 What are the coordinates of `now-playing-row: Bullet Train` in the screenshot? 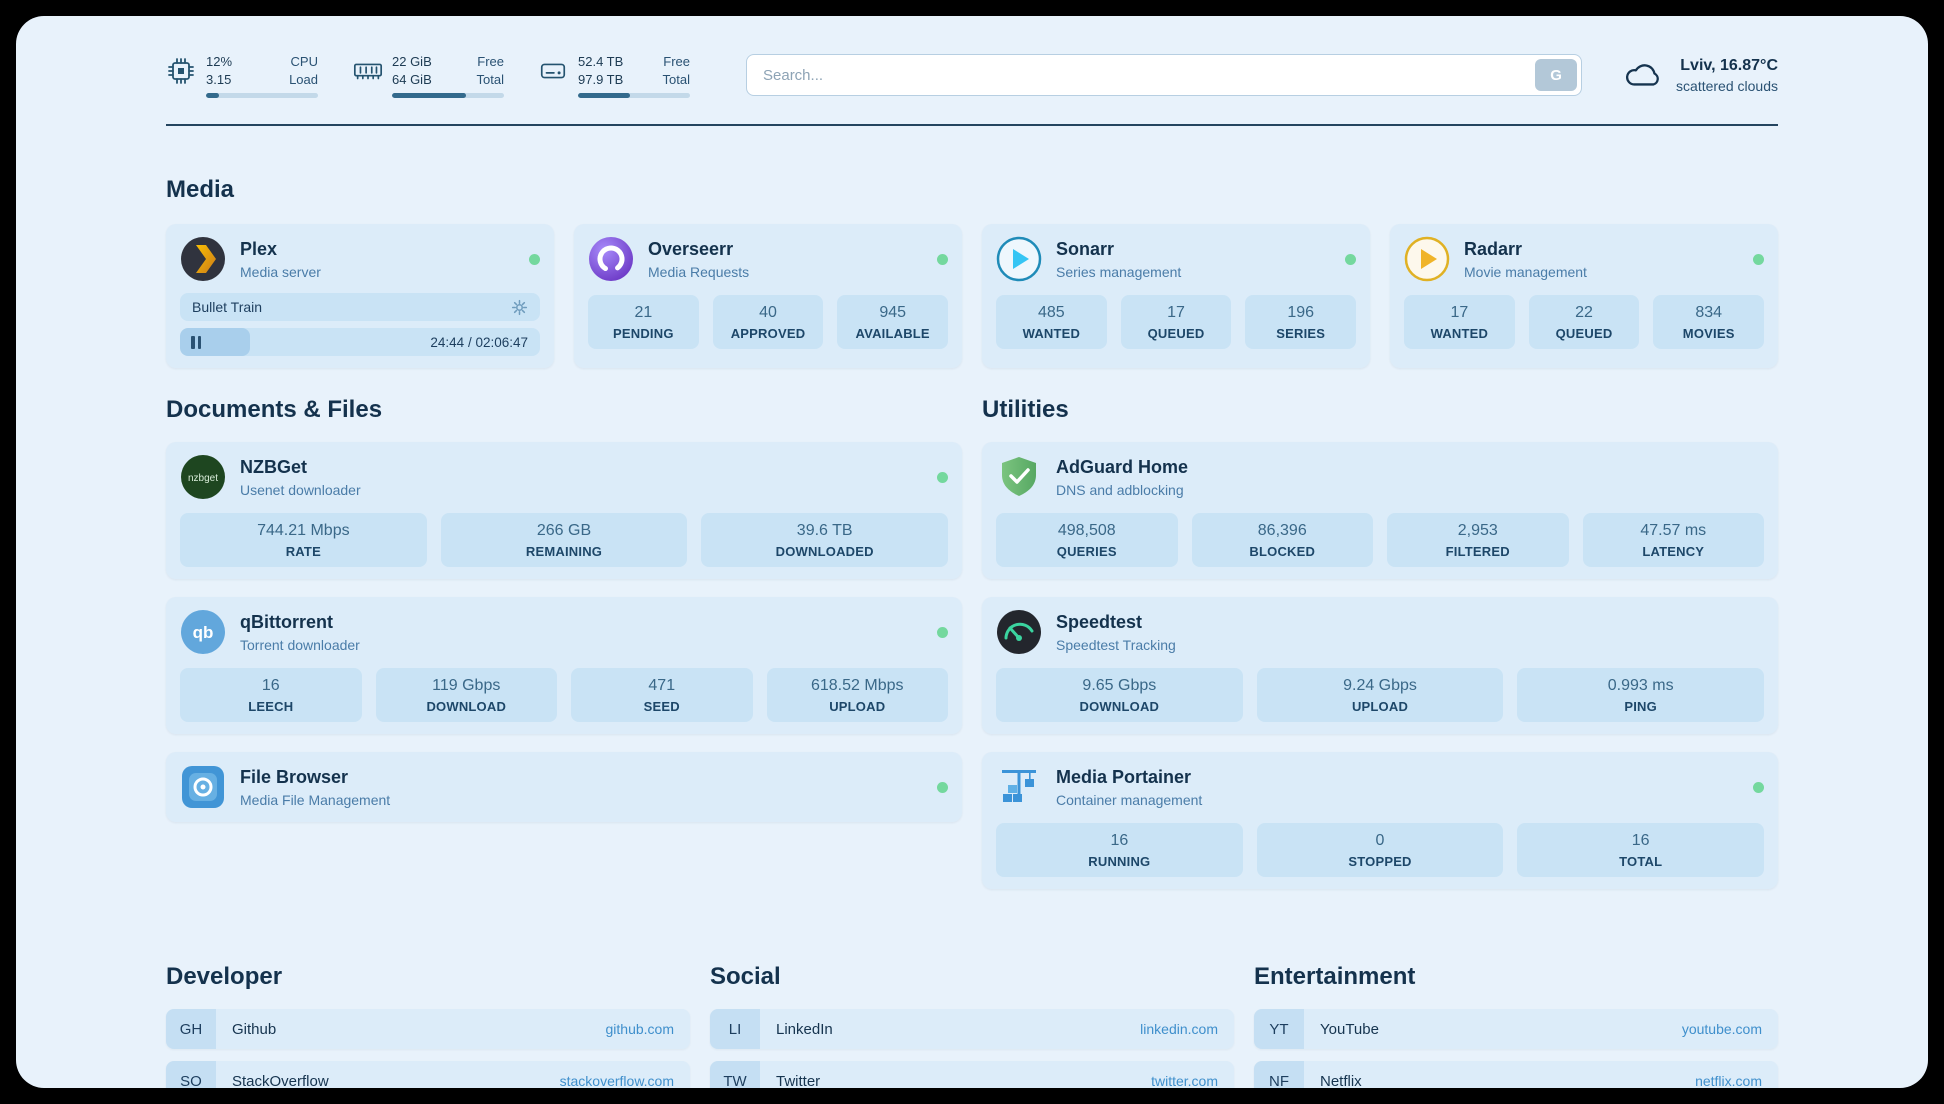 It's located at (360, 307).